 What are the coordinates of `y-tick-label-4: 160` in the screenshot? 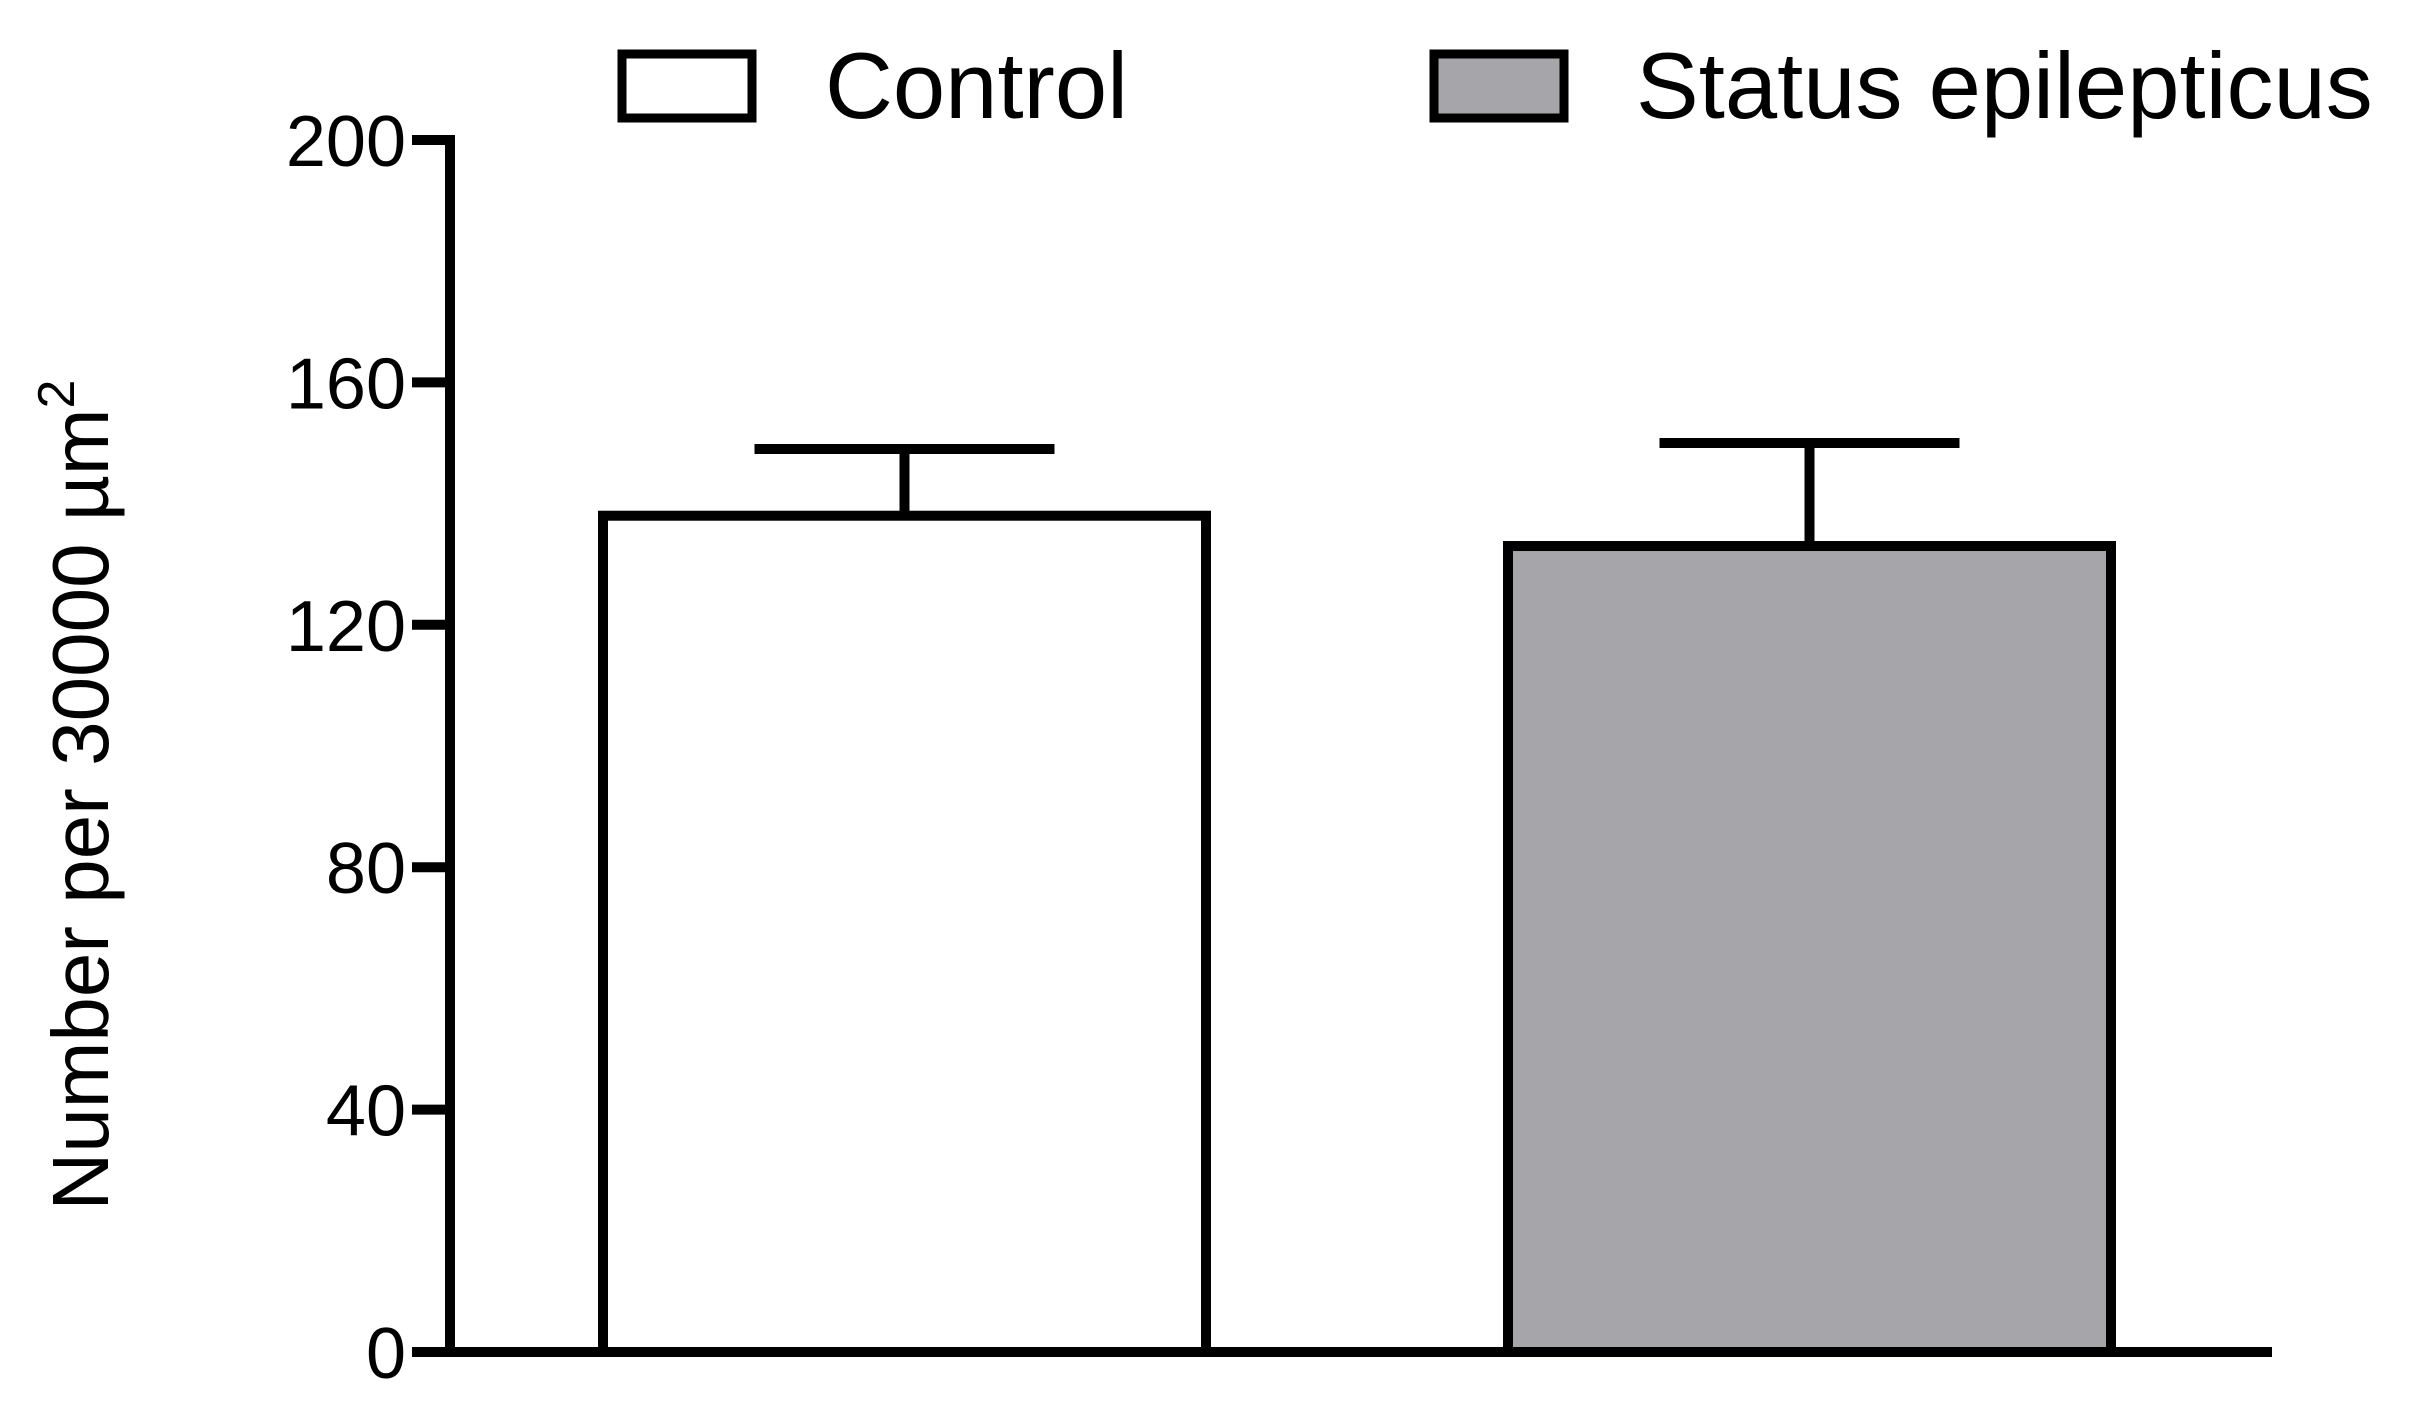 It's located at (346, 384).